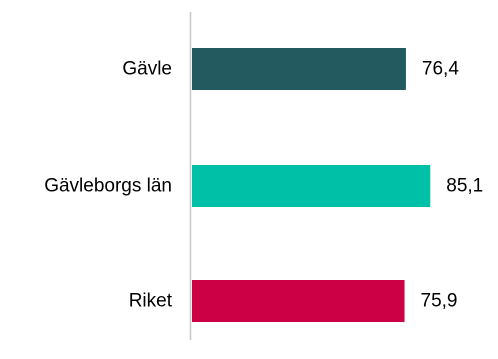  What do you see at coordinates (151, 301) in the screenshot?
I see `category-label: Riket` at bounding box center [151, 301].